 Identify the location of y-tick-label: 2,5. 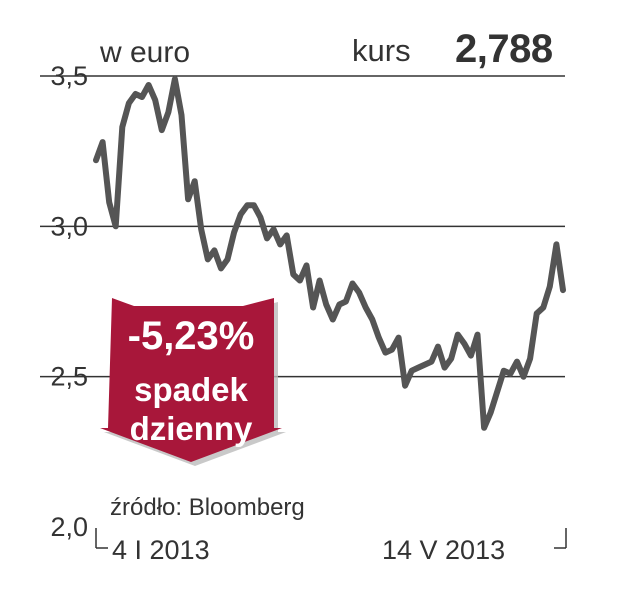
(69, 377).